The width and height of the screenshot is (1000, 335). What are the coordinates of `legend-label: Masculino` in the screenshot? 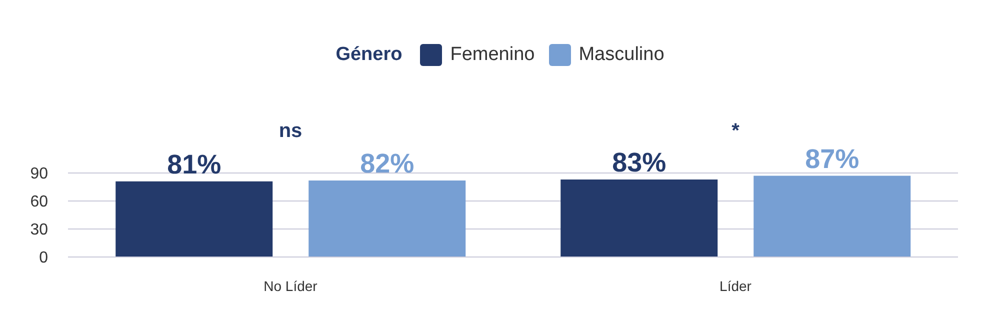 It's located at (621, 55).